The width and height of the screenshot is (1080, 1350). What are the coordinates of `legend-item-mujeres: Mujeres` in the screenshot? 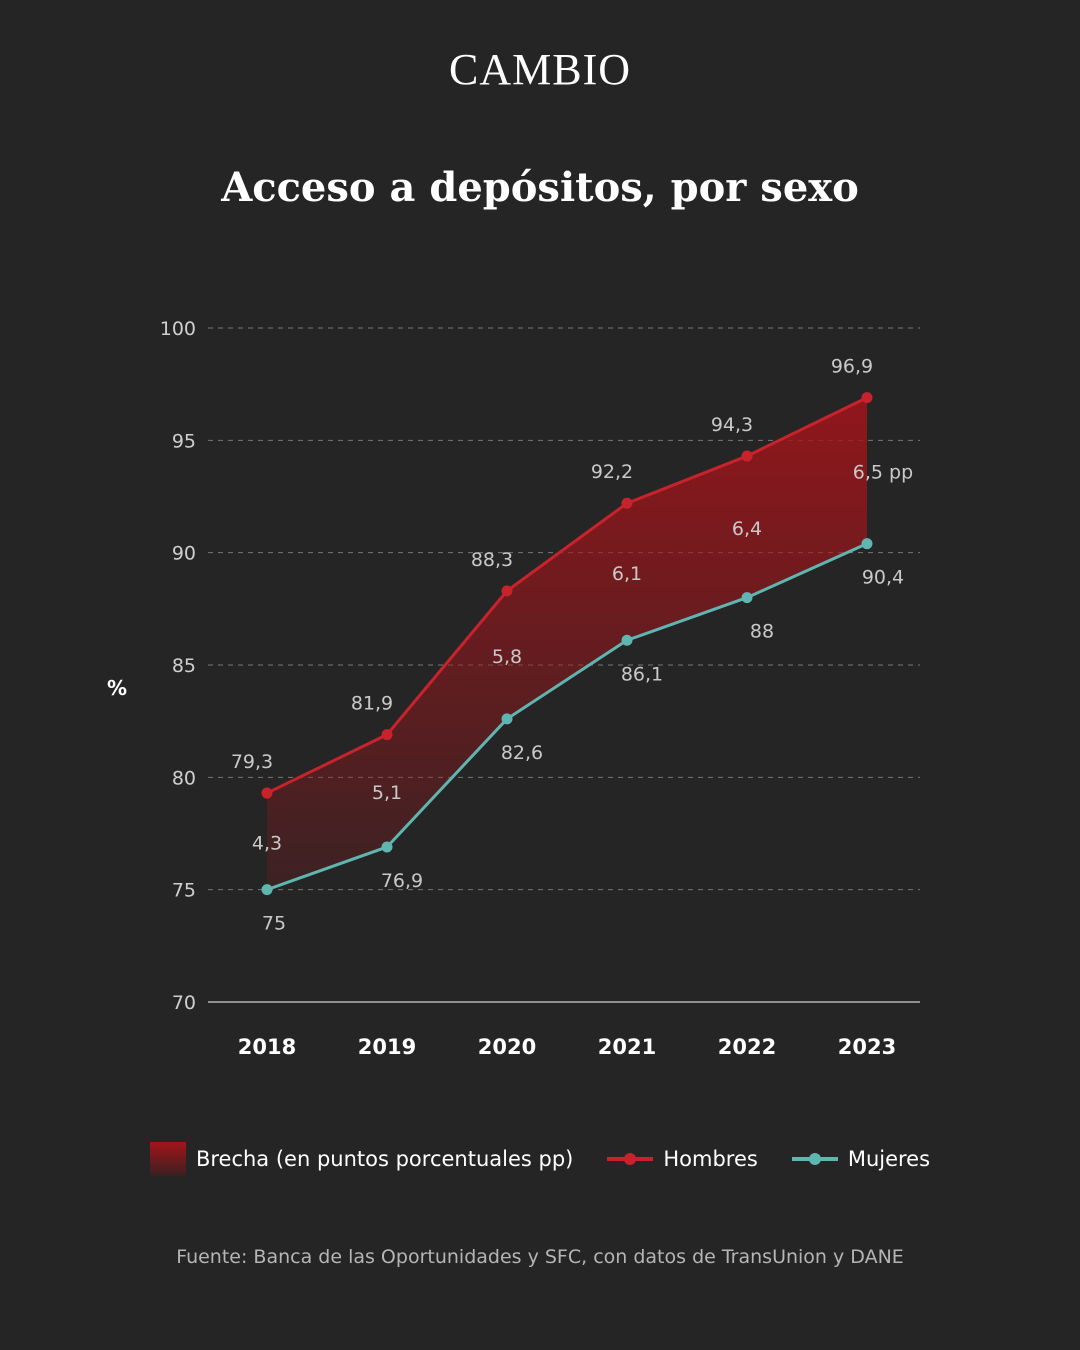 It's located at (861, 1159).